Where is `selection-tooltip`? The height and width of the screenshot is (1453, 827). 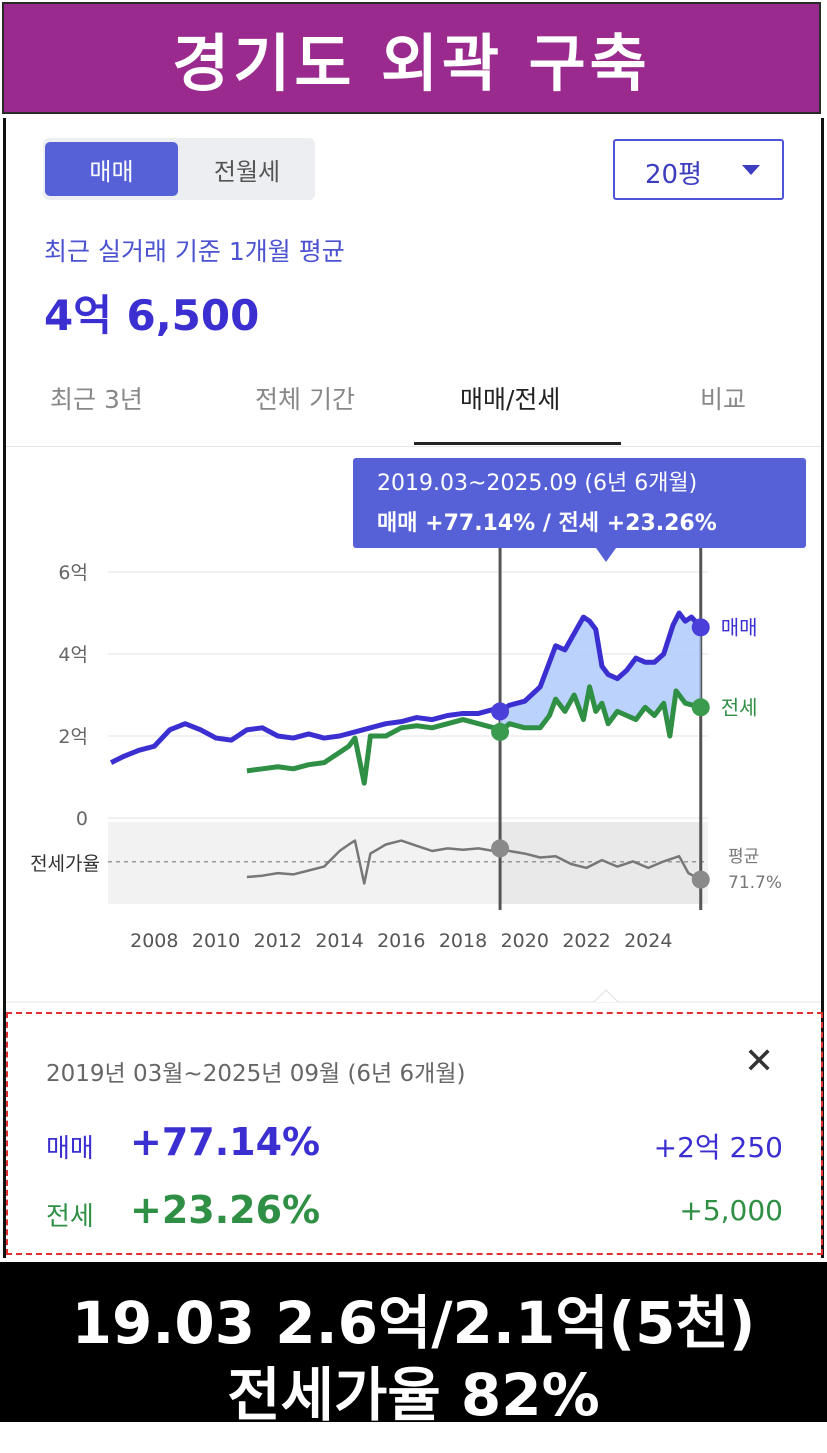
selection-tooltip is located at coordinates (579, 503).